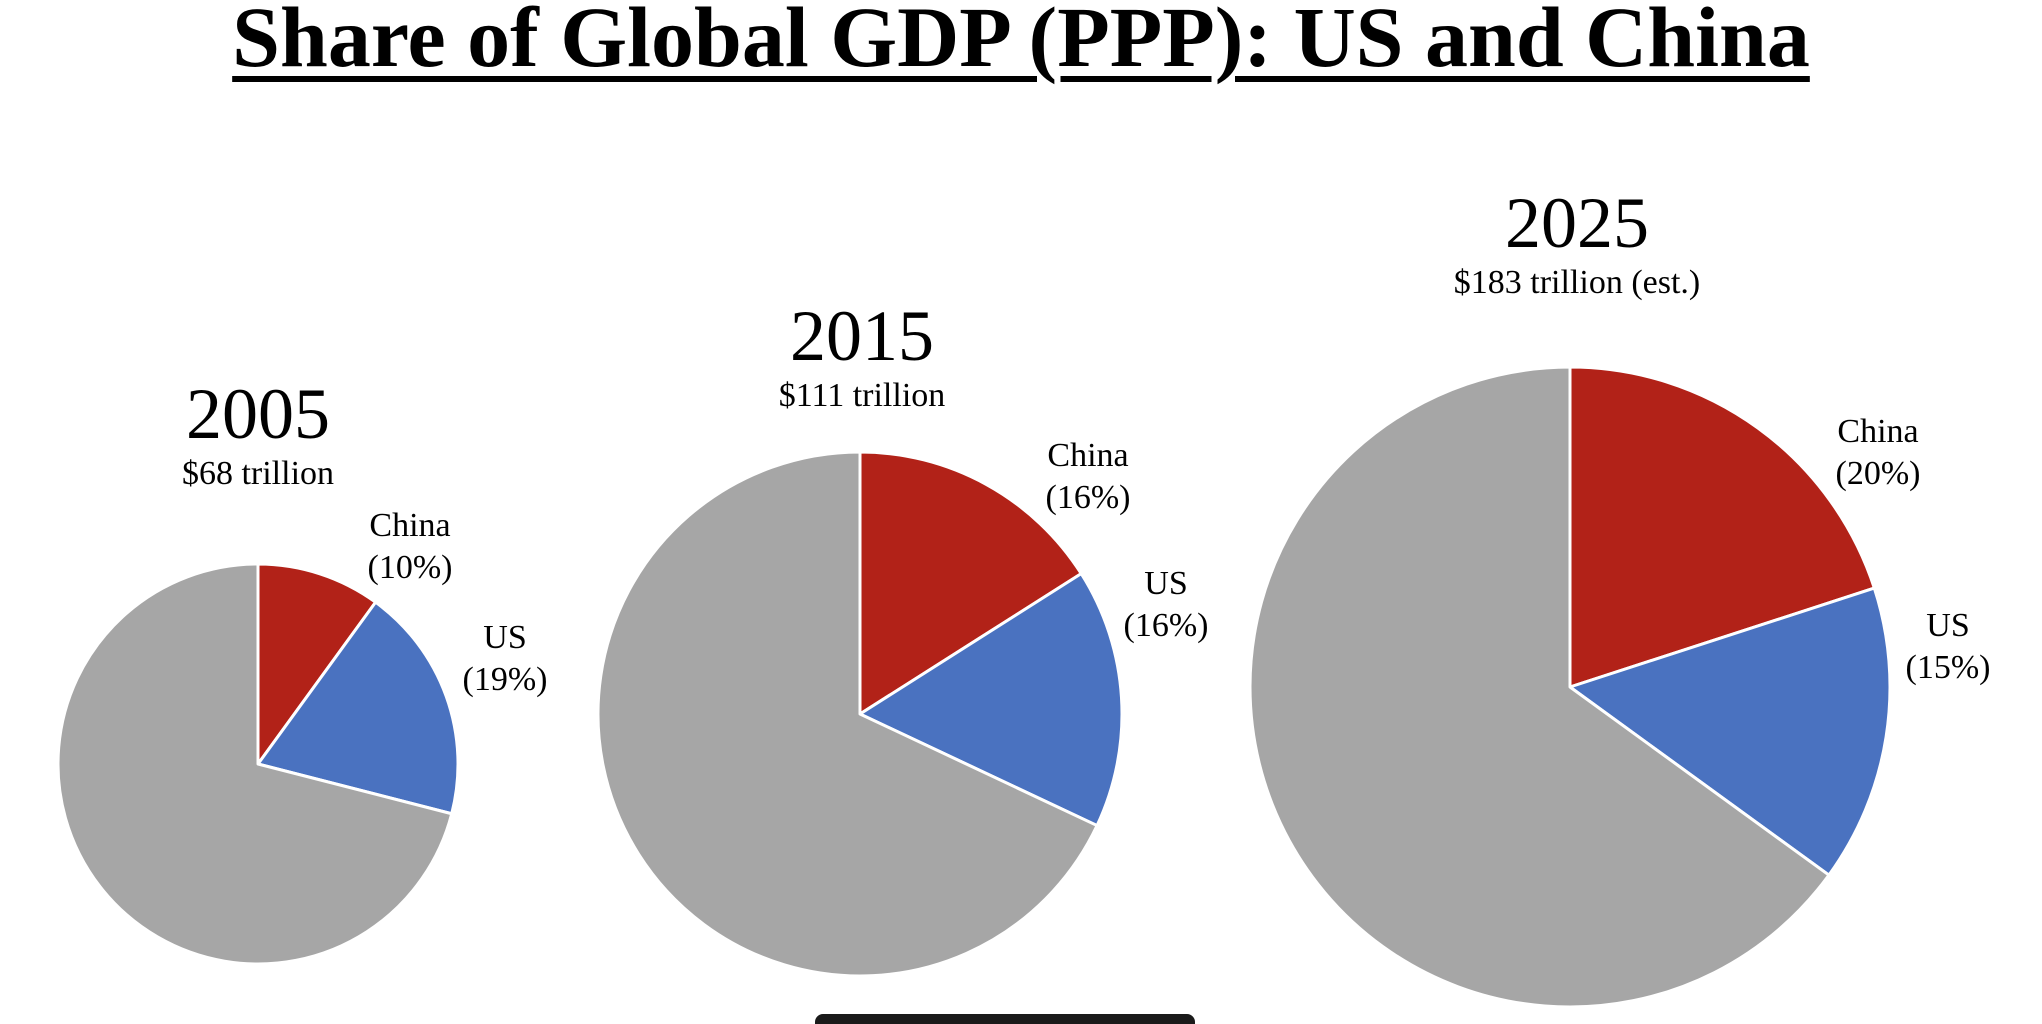 The width and height of the screenshot is (2042, 1024). Describe the element at coordinates (1087, 455) in the screenshot. I see `pie-2015-china-name: China` at that location.